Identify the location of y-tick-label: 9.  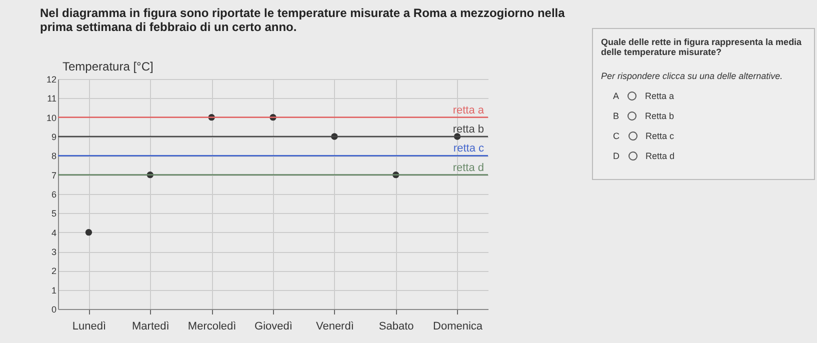
(53, 137).